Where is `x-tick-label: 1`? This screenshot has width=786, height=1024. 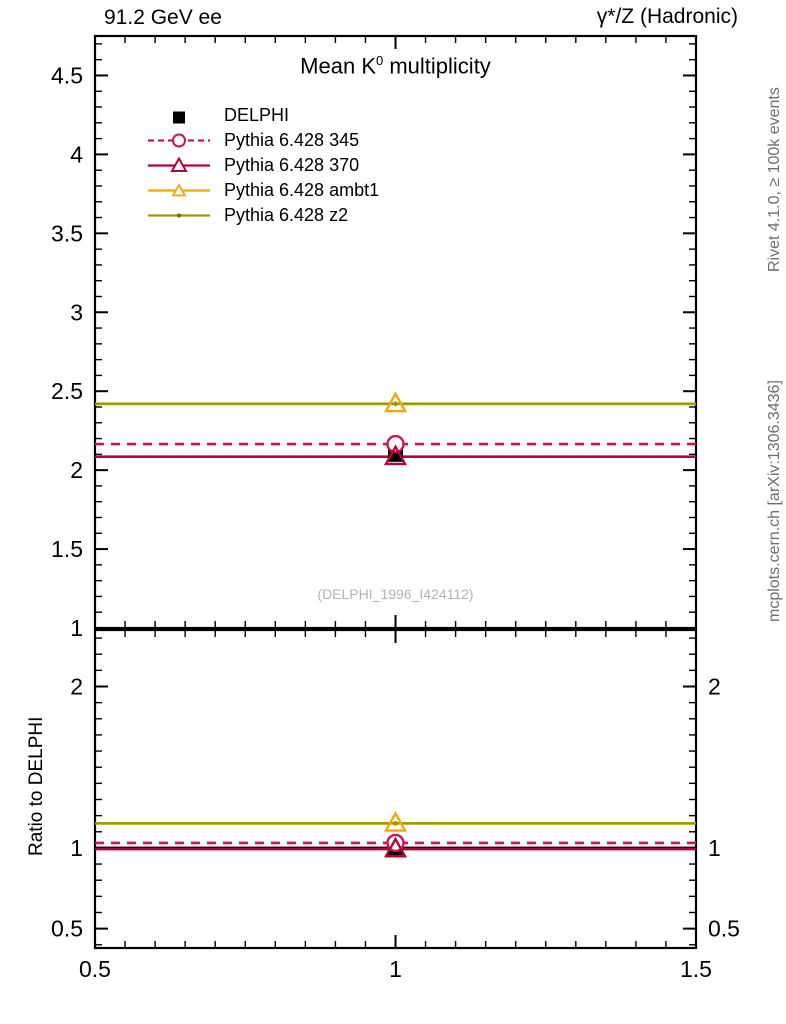 x-tick-label: 1 is located at coordinates (395, 969).